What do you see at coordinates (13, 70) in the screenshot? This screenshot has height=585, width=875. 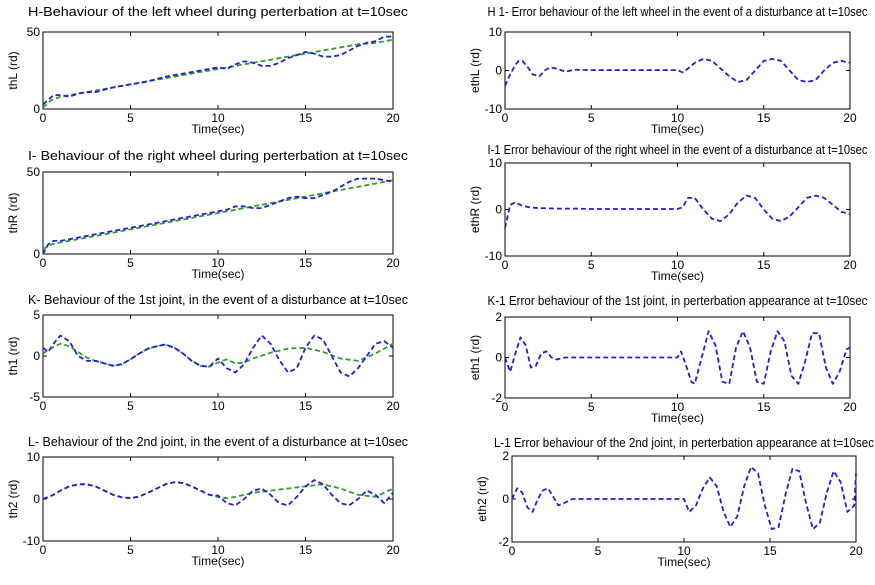 I see `y-axis-label: thL (rd)` at bounding box center [13, 70].